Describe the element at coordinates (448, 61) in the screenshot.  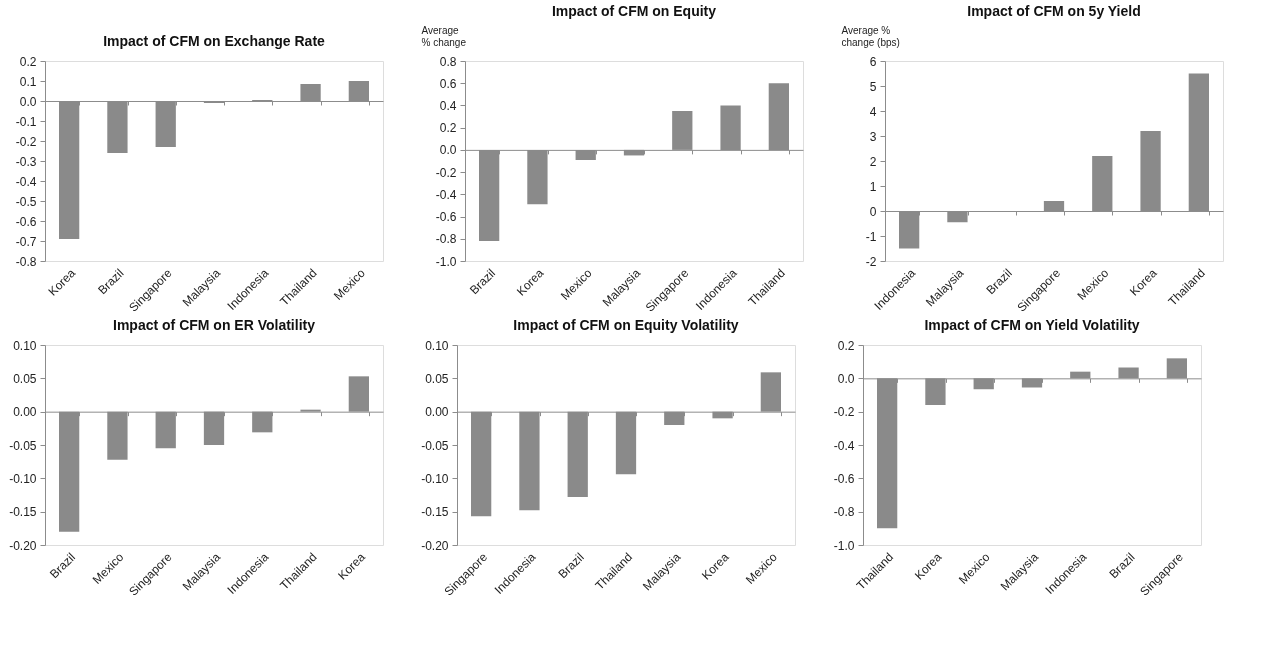
I see `y-tick-label: 0.8` at that location.